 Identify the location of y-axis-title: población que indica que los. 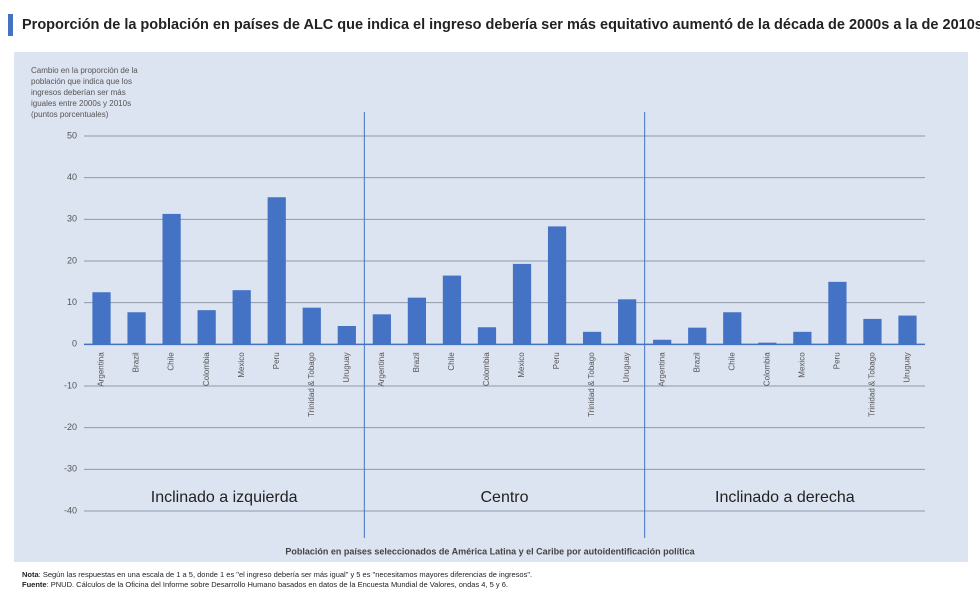
(81, 81).